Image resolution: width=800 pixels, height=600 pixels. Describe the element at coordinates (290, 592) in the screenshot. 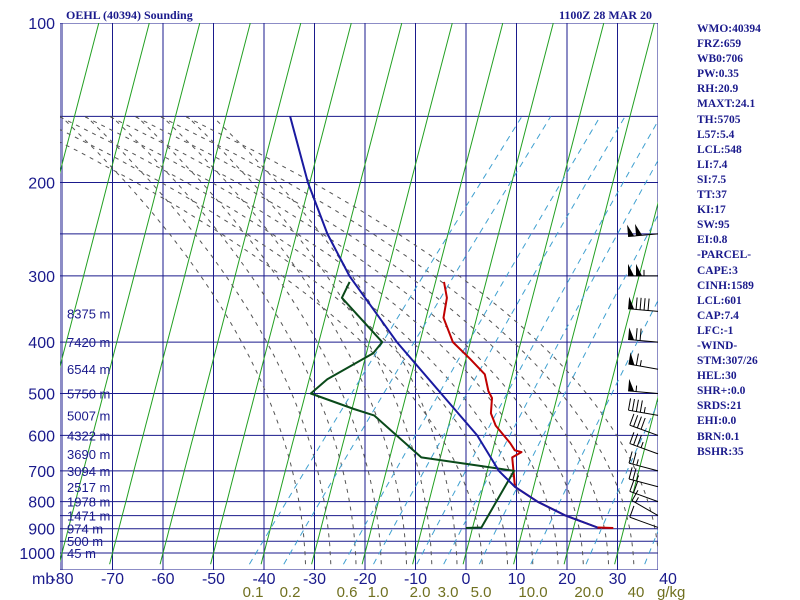

I see `mixing-ratio-label: 0.2` at that location.